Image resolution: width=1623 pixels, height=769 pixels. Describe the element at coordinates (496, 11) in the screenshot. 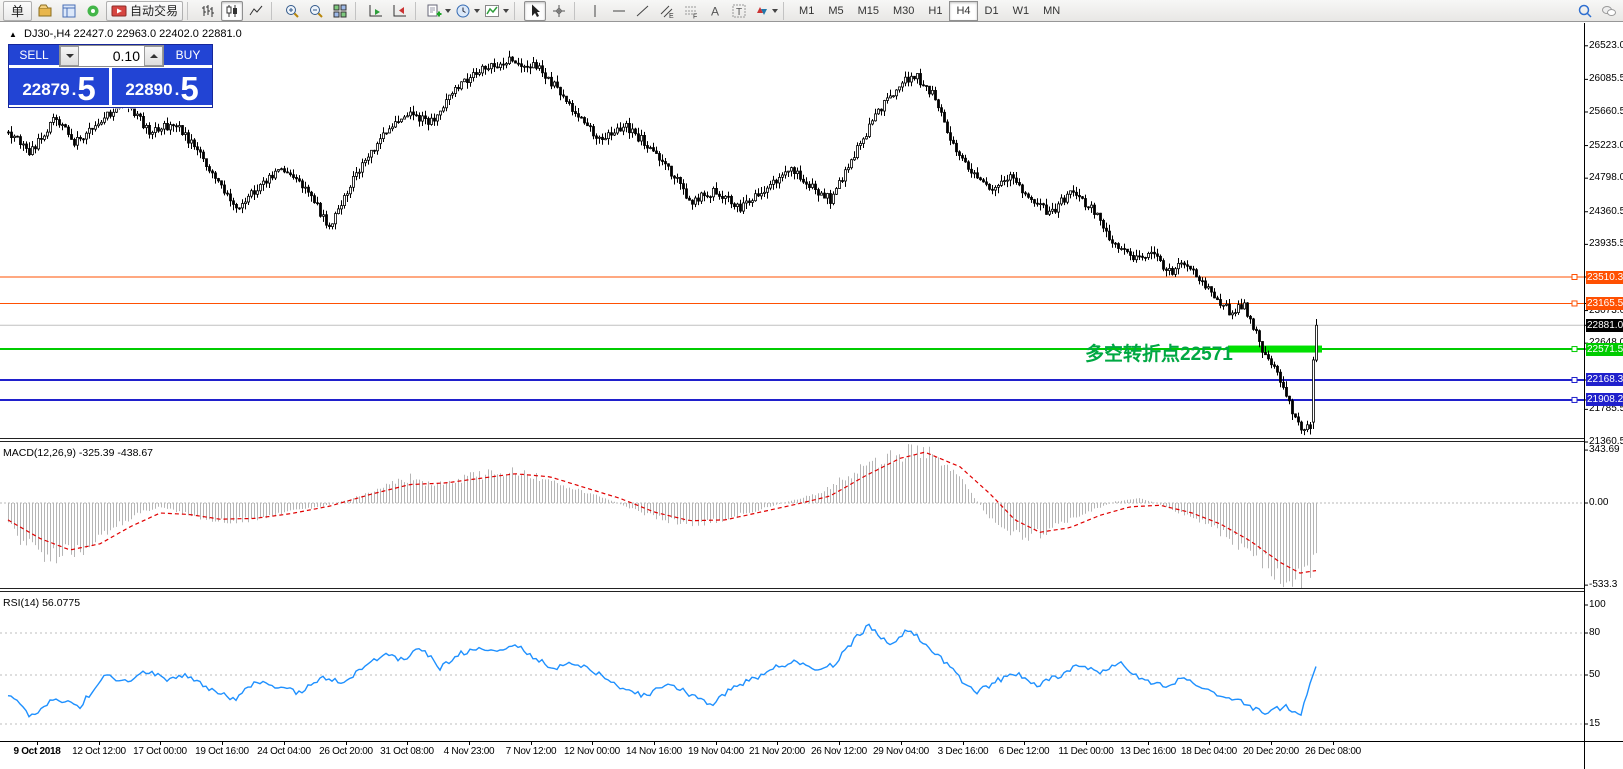

I see `templates-button` at that location.